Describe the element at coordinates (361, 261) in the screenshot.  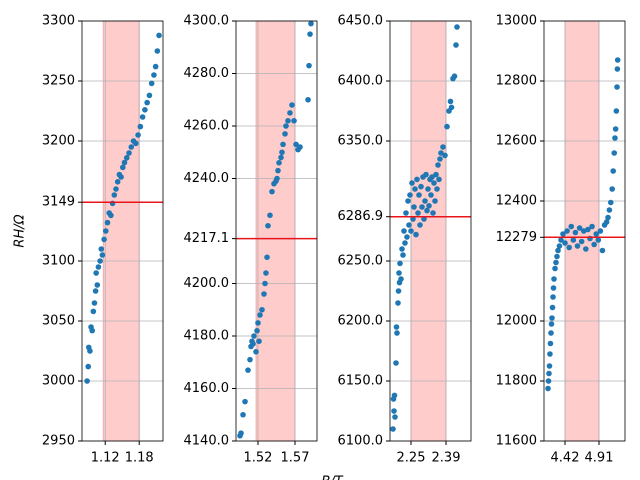
I see `y-tick-label: 6250.0` at that location.